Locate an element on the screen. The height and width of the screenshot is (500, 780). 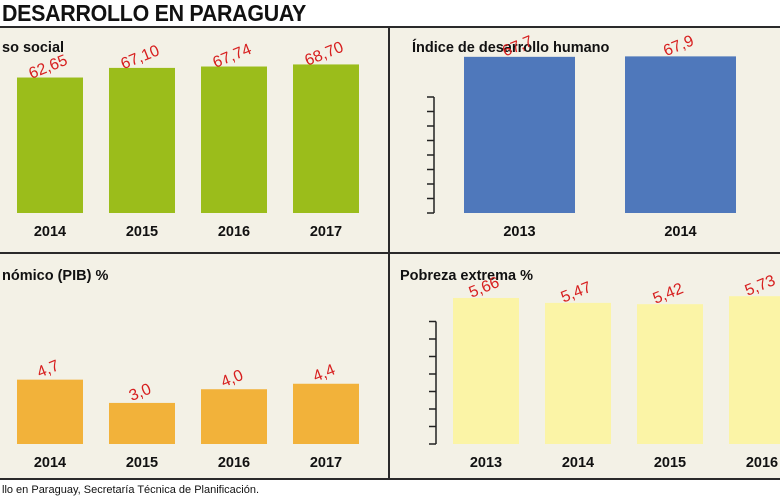
chart-title: so social is located at coordinates (33, 48).